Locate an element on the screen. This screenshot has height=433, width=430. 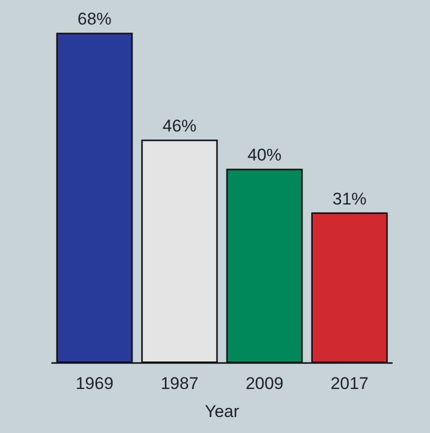
x-tick-label: 1987 is located at coordinates (179, 383).